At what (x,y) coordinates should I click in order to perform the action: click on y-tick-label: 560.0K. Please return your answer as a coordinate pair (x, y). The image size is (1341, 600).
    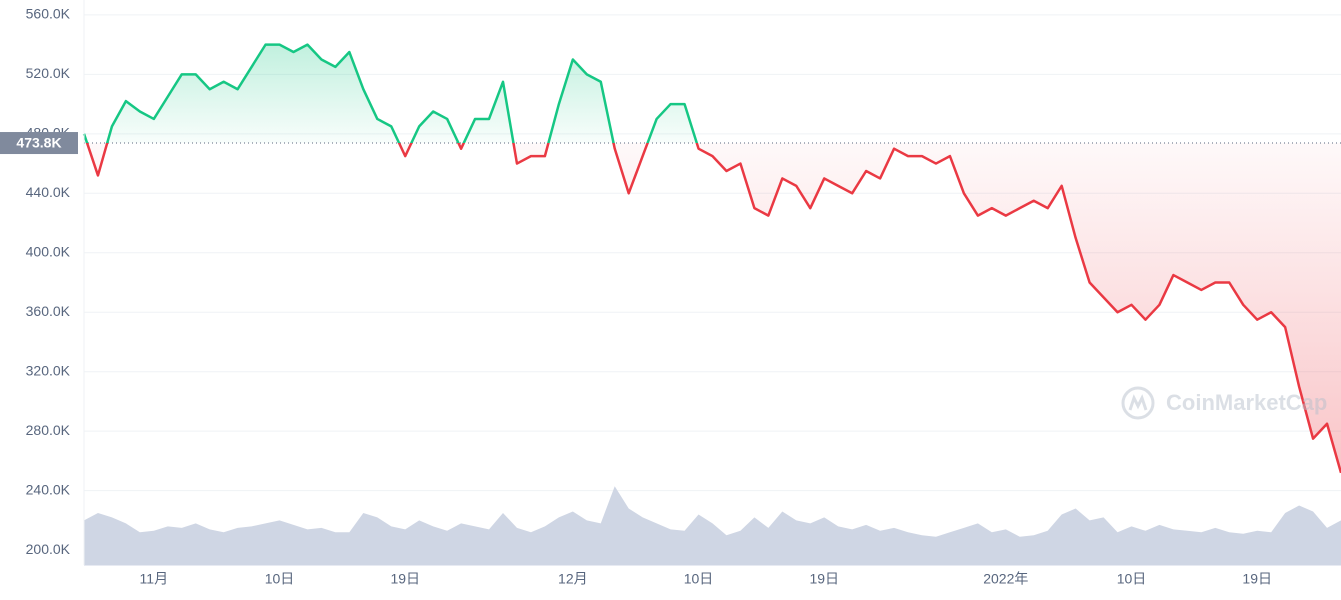
    Looking at the image, I should click on (48, 14).